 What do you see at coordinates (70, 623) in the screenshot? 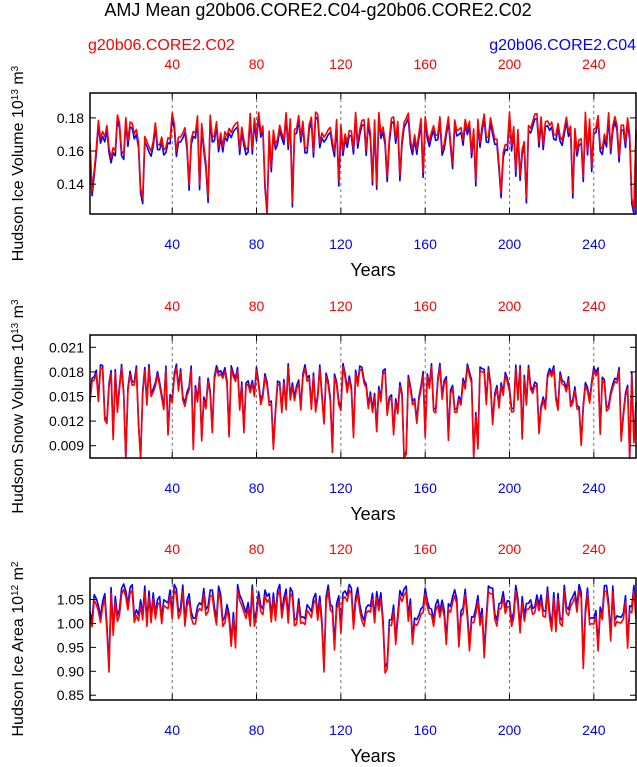
I see `y-tick-label: 1.00` at bounding box center [70, 623].